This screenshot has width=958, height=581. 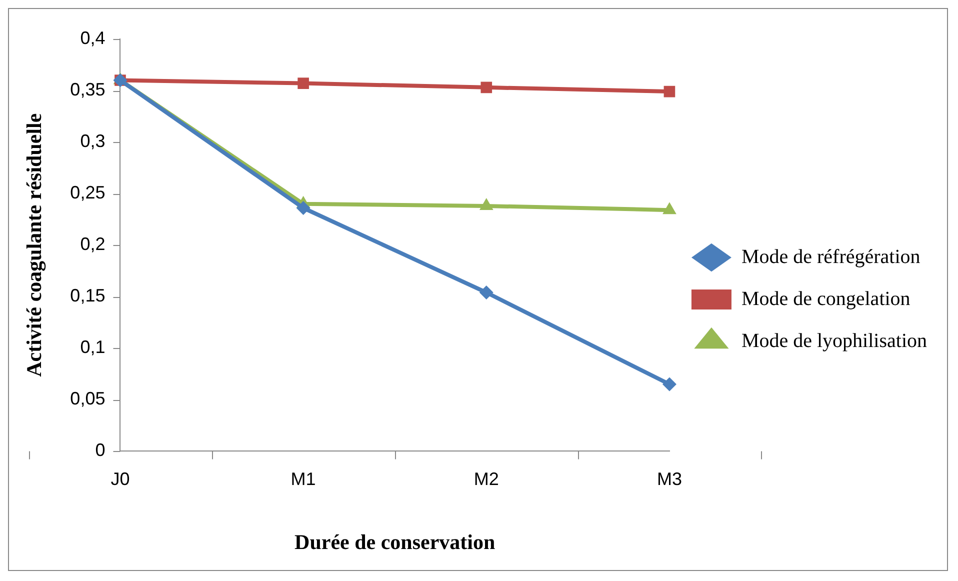 I want to click on y-tick-label: 0,05, so click(x=88, y=398).